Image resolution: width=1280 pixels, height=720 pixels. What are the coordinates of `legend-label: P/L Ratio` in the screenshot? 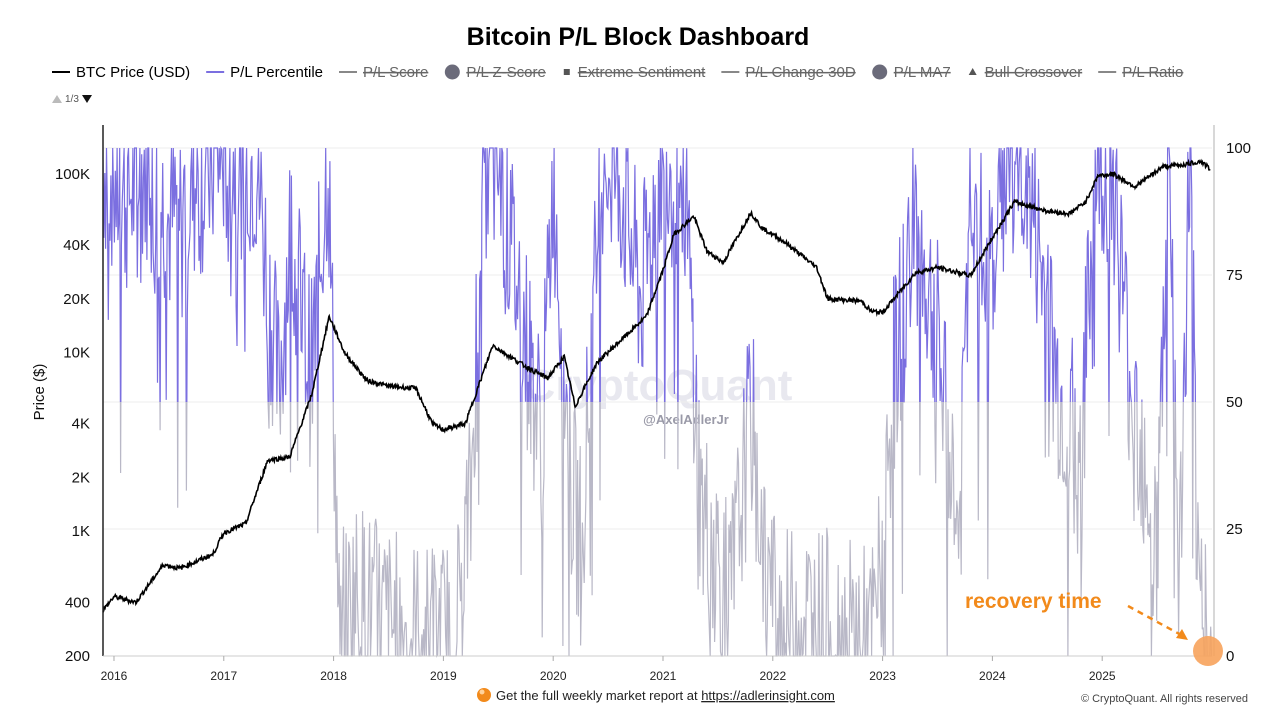 It's located at (1152, 72).